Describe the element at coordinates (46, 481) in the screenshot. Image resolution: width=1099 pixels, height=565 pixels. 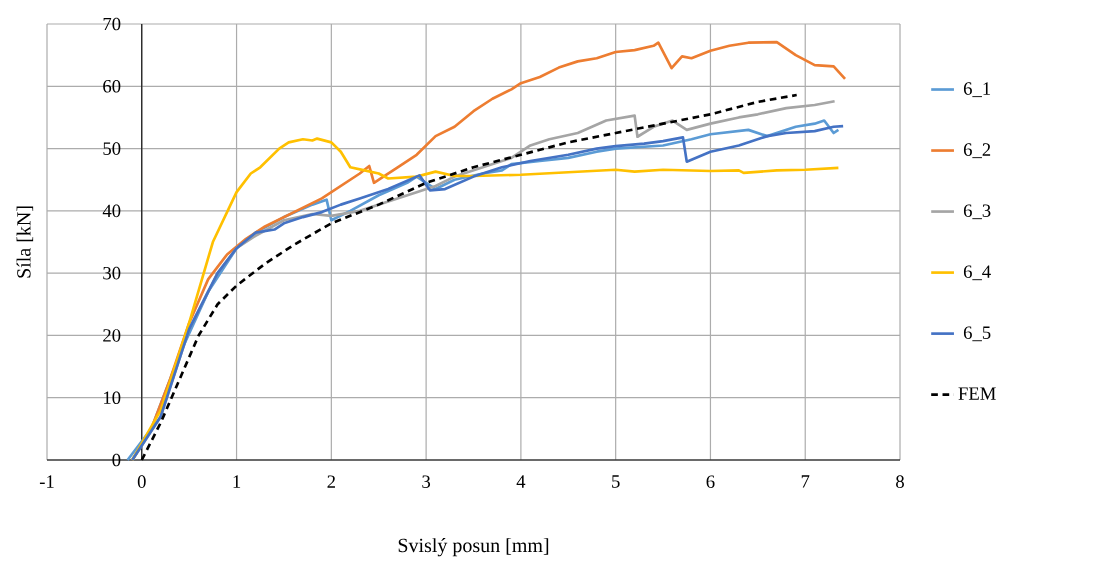
I see `x-tick-label: -1` at that location.